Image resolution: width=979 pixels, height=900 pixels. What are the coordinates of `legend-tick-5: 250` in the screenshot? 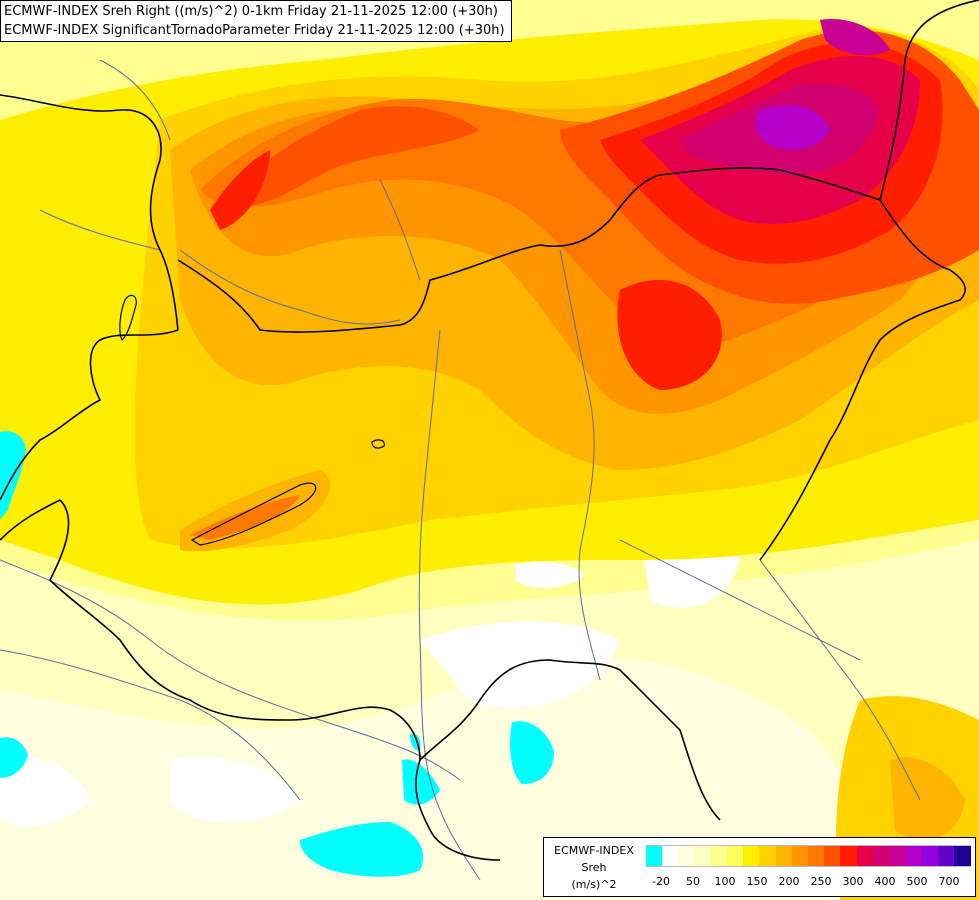 It's located at (821, 881).